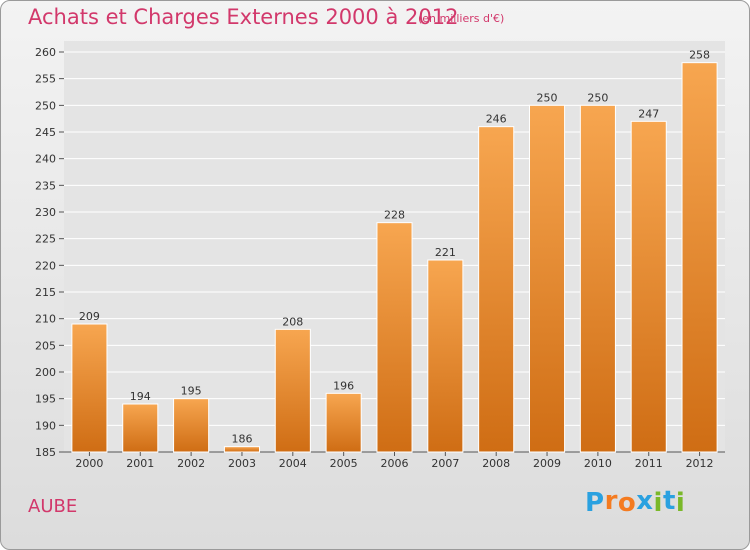 The width and height of the screenshot is (750, 550). What do you see at coordinates (394, 215) in the screenshot?
I see `data-label: 228` at bounding box center [394, 215].